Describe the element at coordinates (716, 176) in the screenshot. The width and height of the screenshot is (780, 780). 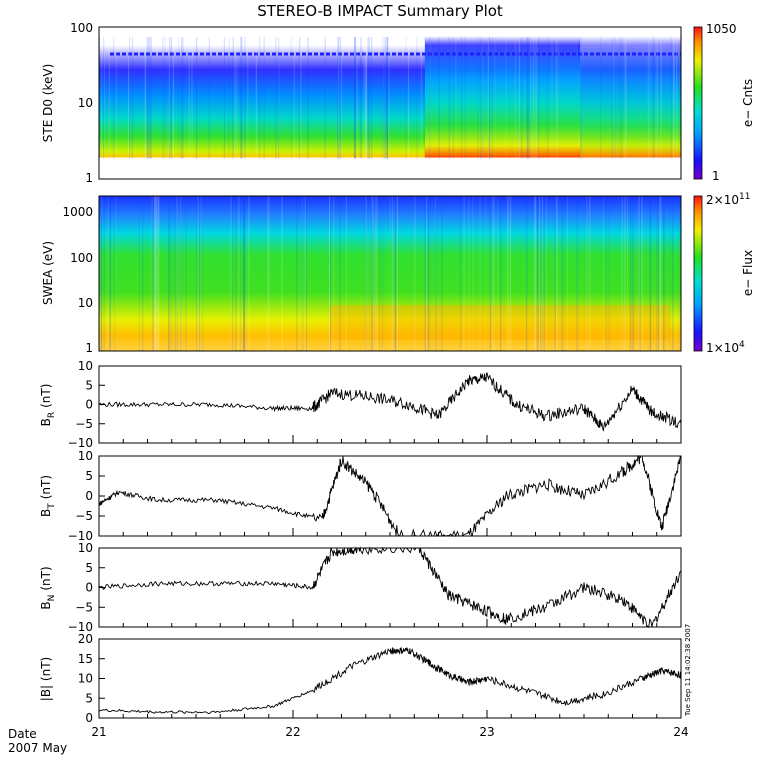
I see `ste-colorbar-min: 1` at that location.